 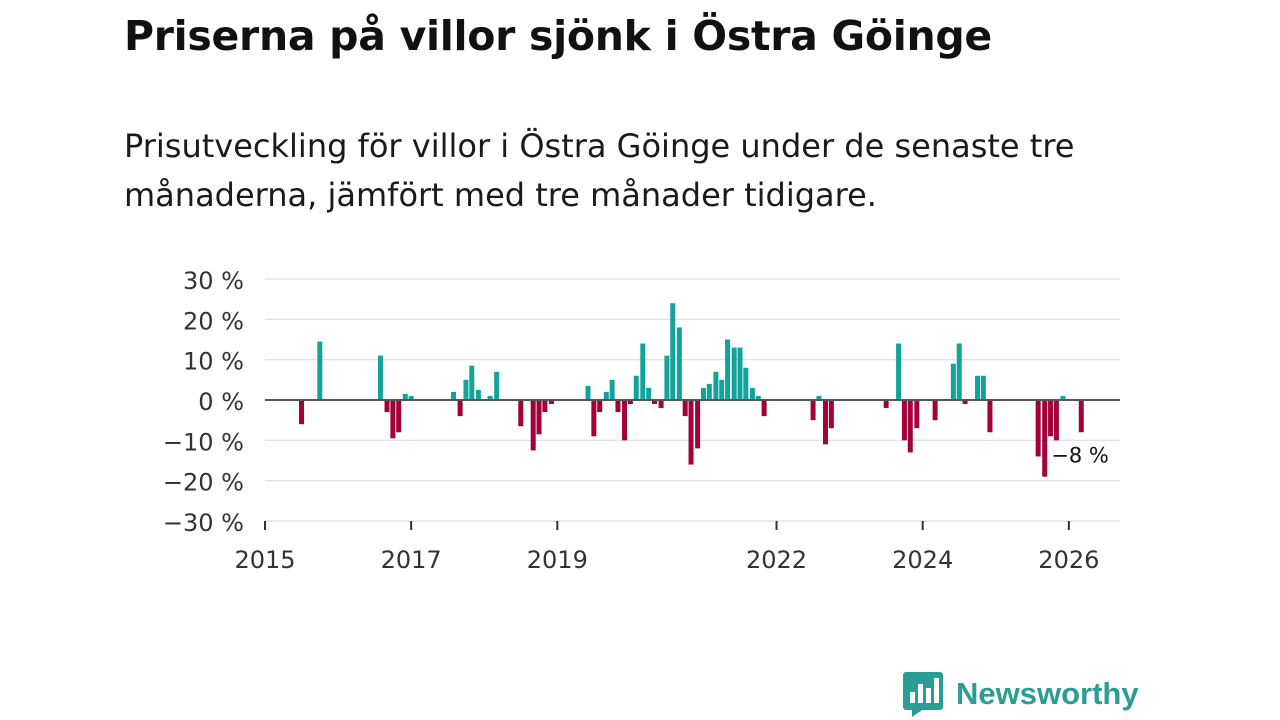 What do you see at coordinates (203, 442) in the screenshot?
I see `y-tick-label: −10 %` at bounding box center [203, 442].